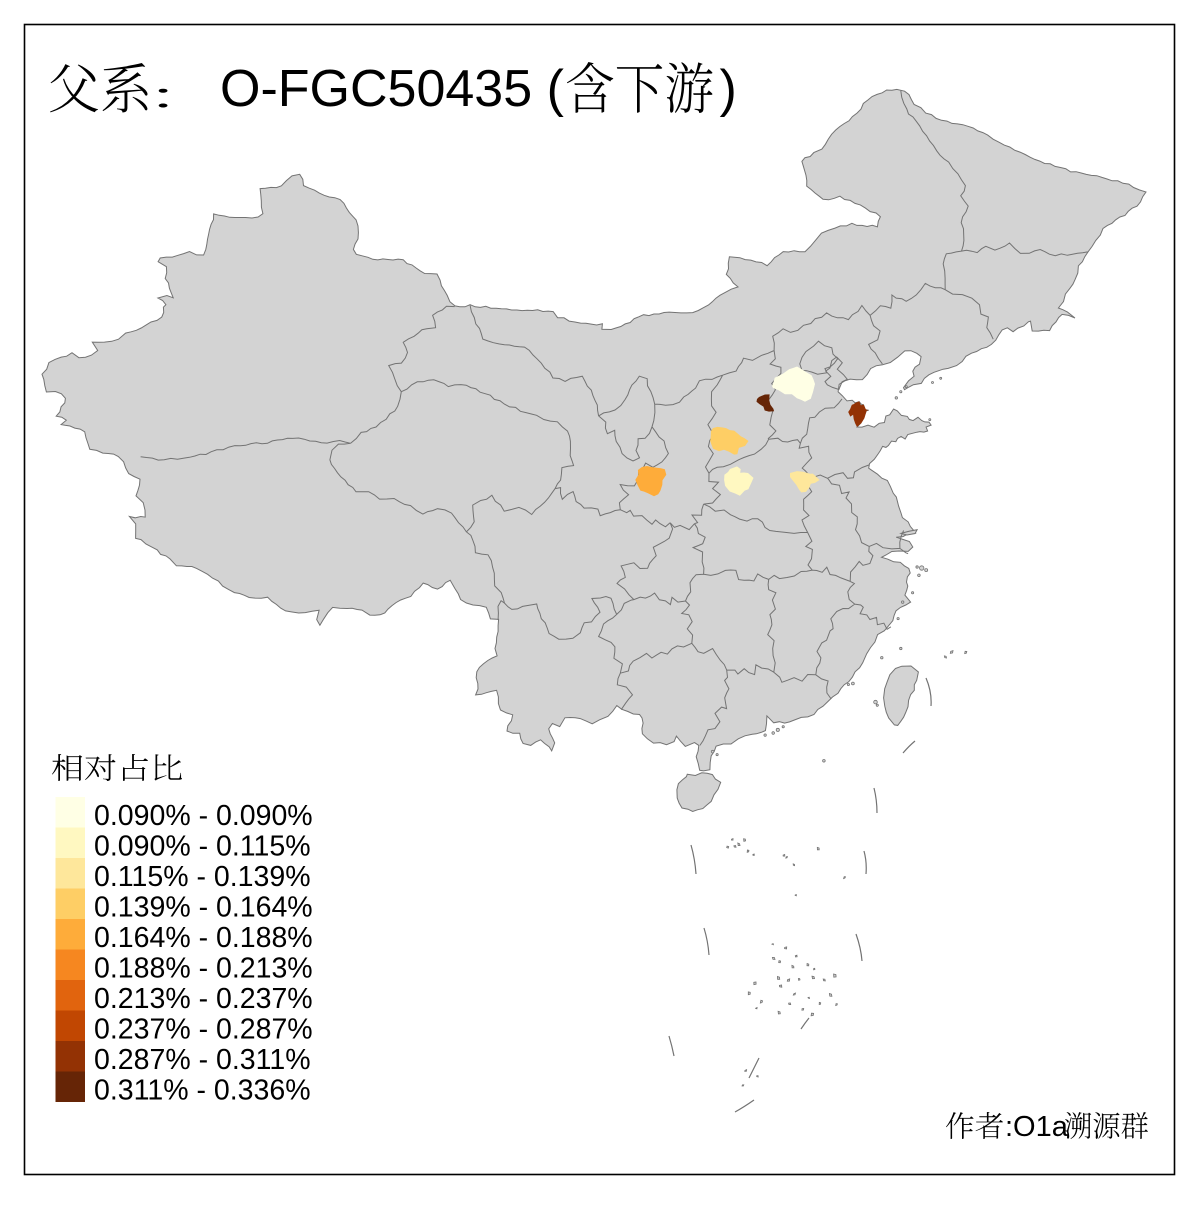  I want to click on attribution-cjk-prefix, so click(974, 1125).